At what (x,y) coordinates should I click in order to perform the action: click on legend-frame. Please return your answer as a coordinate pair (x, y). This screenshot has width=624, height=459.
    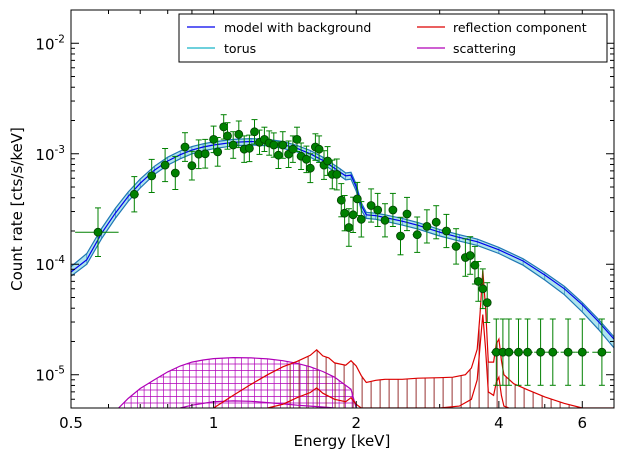
    Looking at the image, I should click on (393, 38).